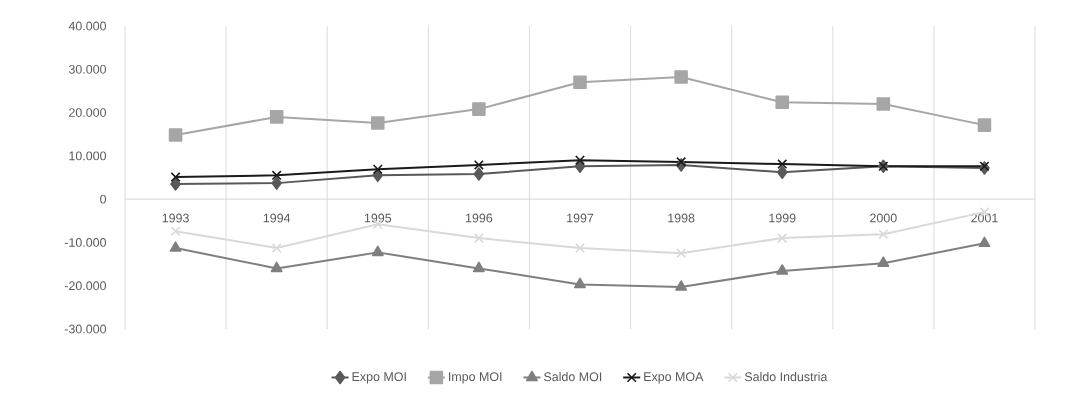  I want to click on x-tick-label: 1998, so click(681, 218).